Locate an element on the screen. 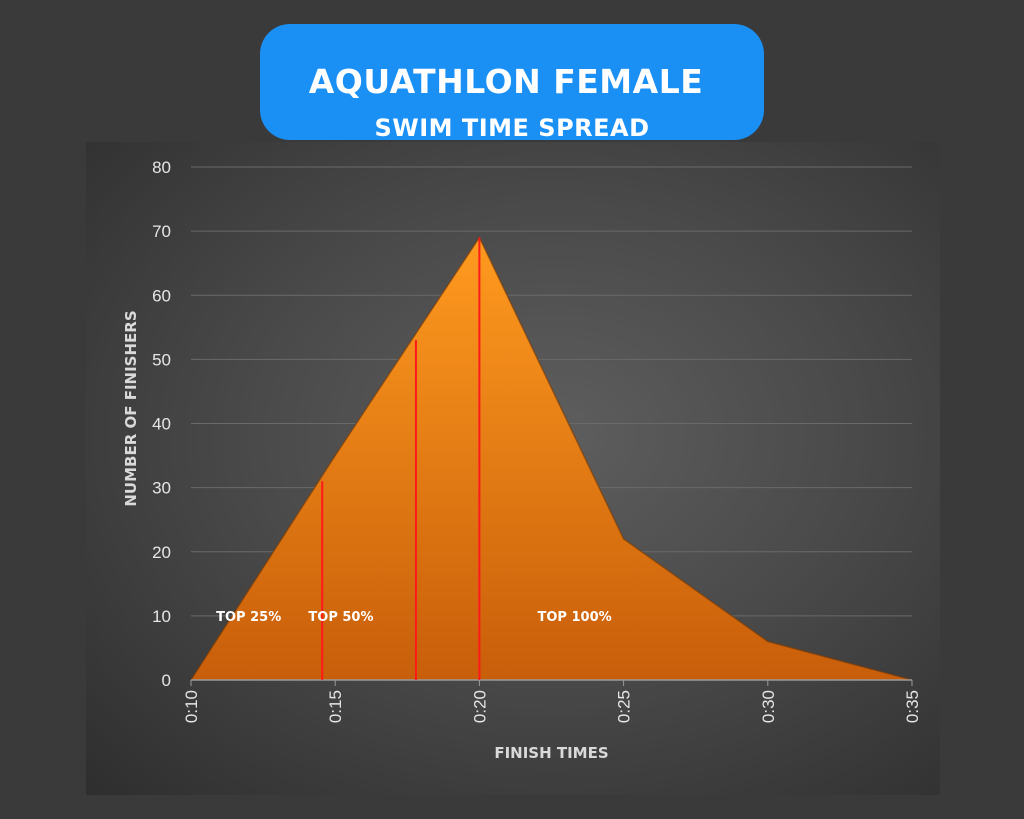 The width and height of the screenshot is (1024, 819). y-tick-label: 0 is located at coordinates (166, 680).